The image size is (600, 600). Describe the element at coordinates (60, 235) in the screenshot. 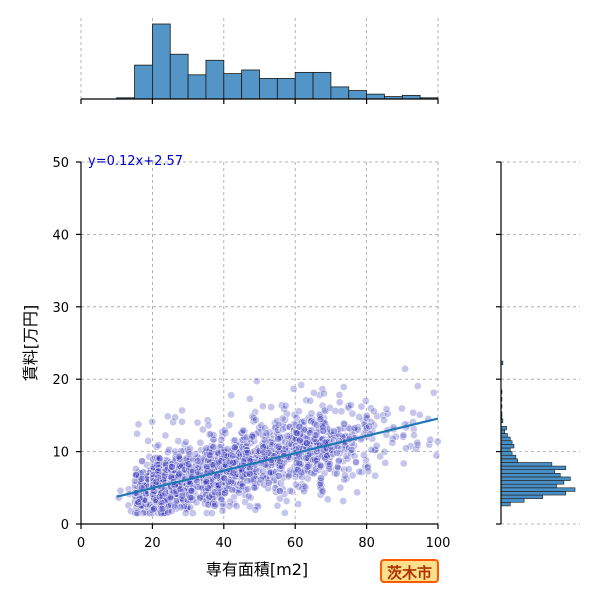

I see `y-tick-label: 40` at that location.